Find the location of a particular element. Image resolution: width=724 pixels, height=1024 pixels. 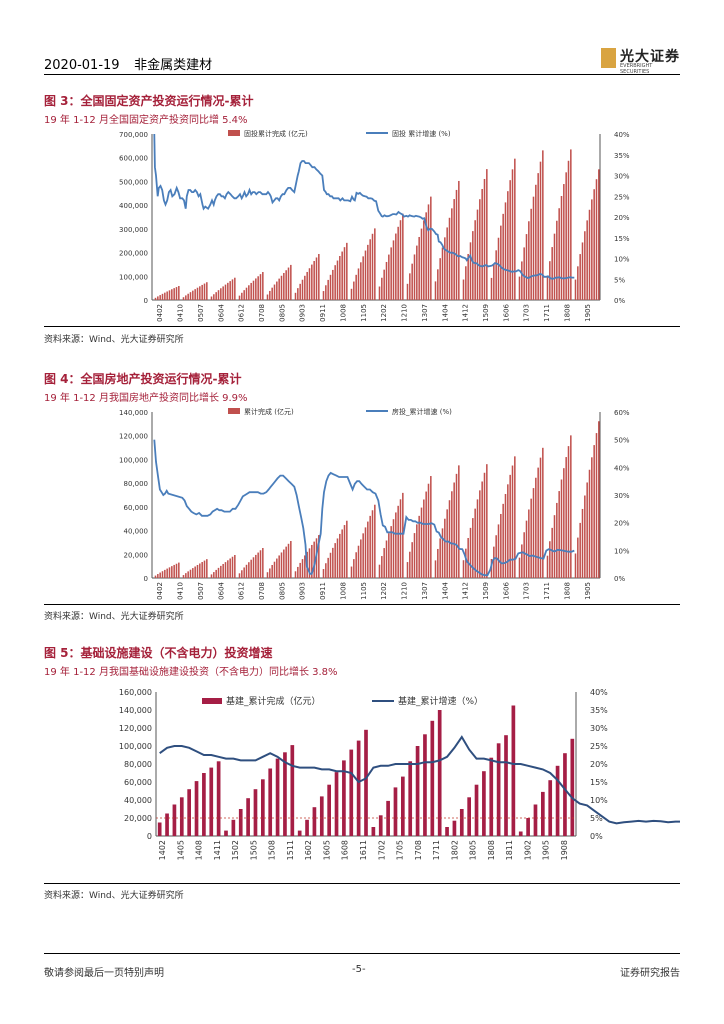

x-tick-label: 1307 is located at coordinates (425, 591).